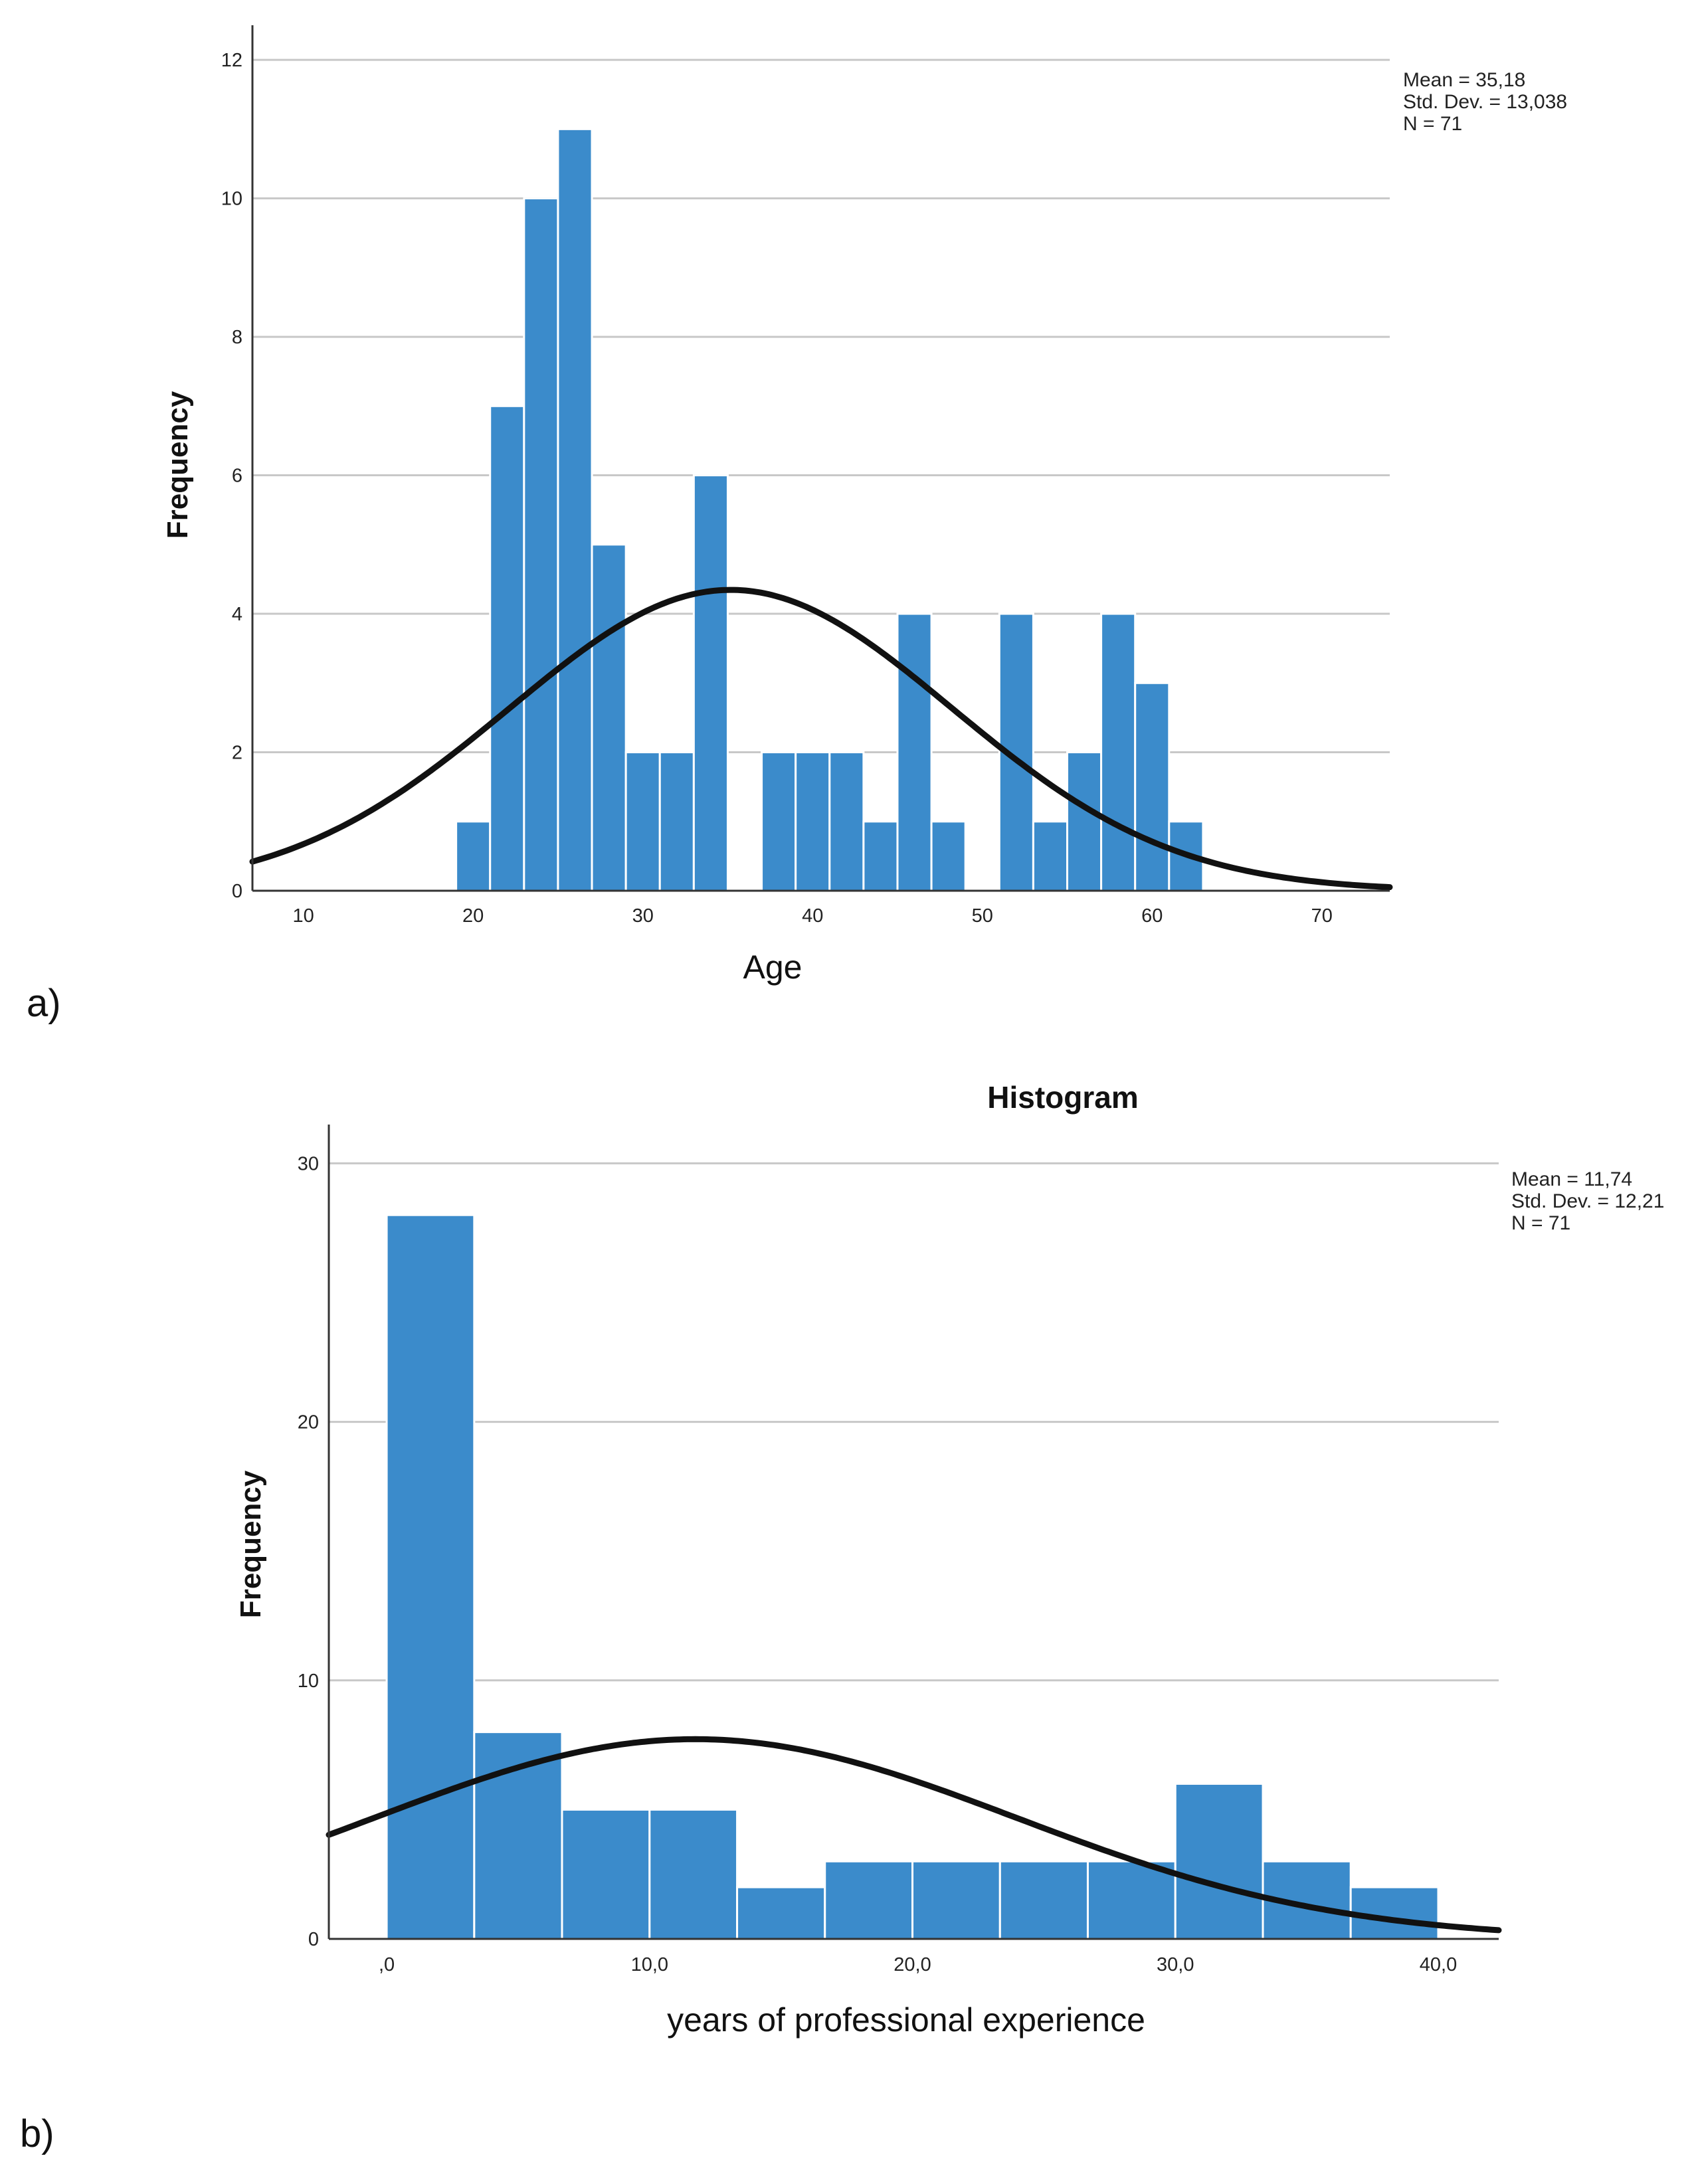  I want to click on x-tick-labels: 10 20 30 40 50 60 70, so click(813, 916).